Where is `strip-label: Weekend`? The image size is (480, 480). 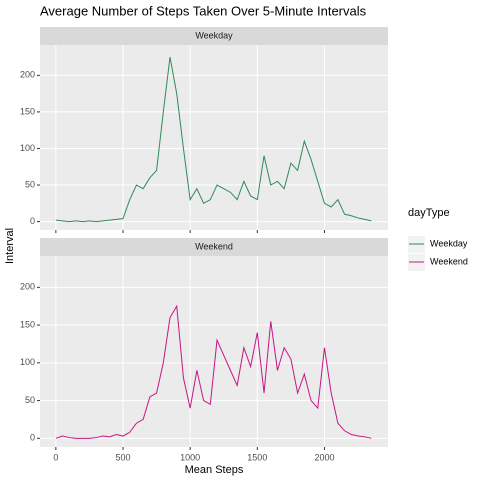
strip-label: Weekend is located at coordinates (214, 246).